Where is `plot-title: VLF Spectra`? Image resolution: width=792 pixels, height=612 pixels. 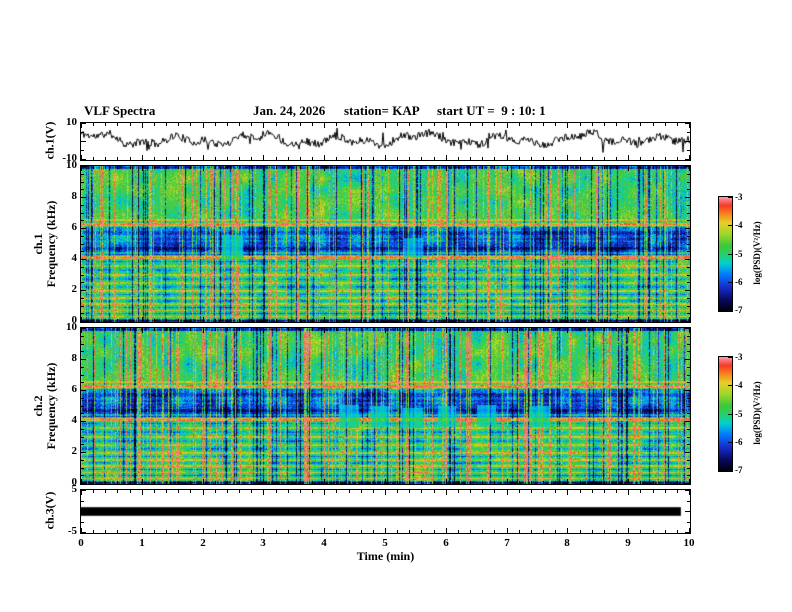
plot-title: VLF Spectra is located at coordinates (120, 110).